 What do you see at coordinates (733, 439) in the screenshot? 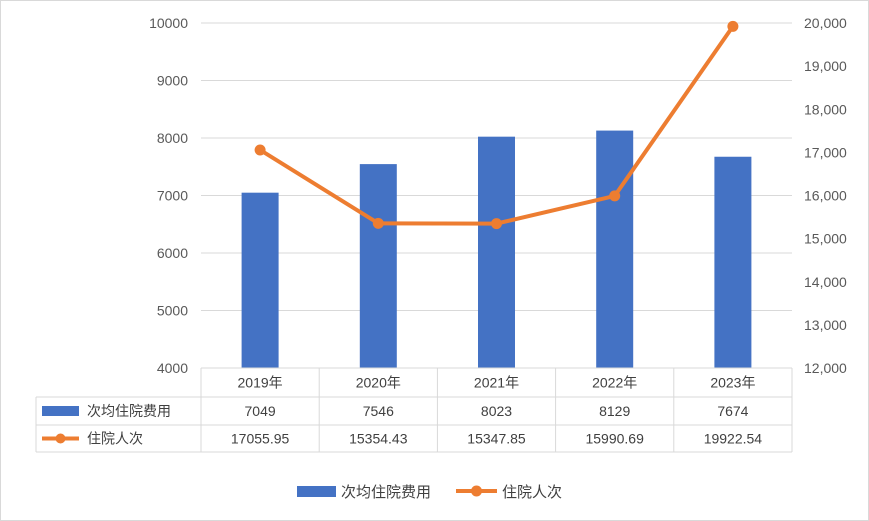
I see `table-cell: 19922.54` at bounding box center [733, 439].